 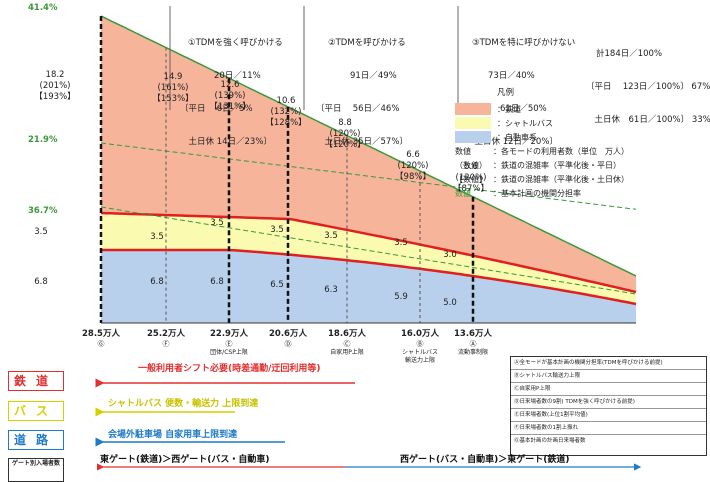 What do you see at coordinates (471, 189) in the screenshot?
I see `rail-label-line: 【87%】` at bounding box center [471, 189].